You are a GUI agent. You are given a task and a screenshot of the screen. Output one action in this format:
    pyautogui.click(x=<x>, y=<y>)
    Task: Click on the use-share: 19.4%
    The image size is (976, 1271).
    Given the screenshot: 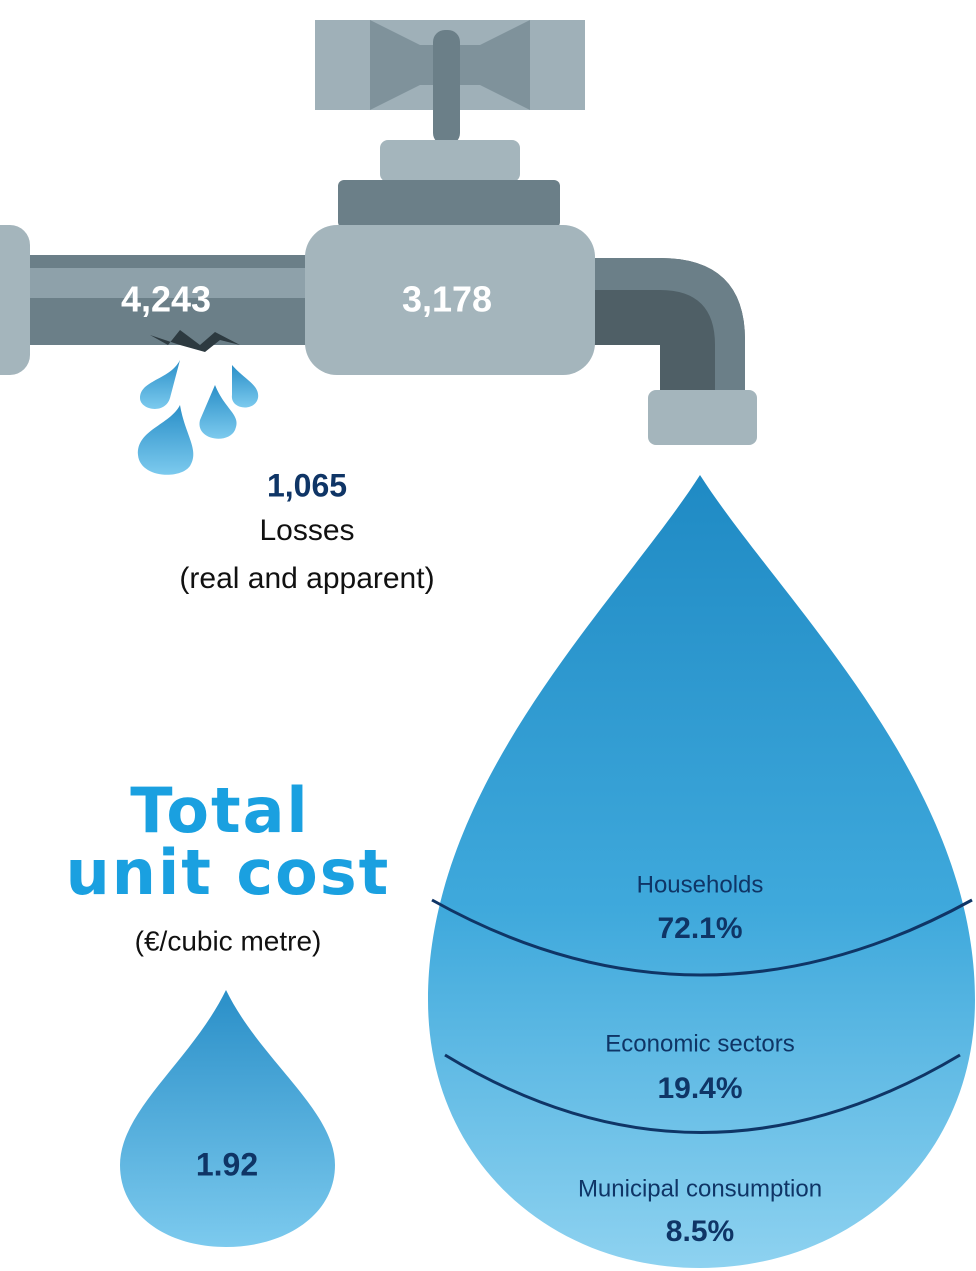 What is the action you would take?
    pyautogui.click(x=699, y=1088)
    